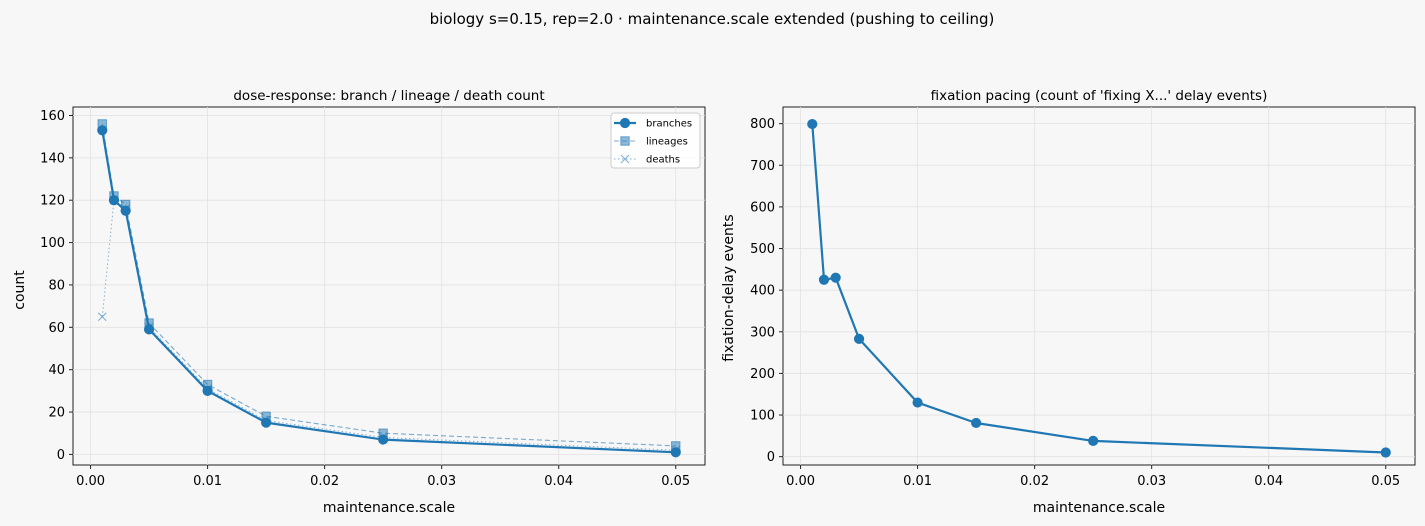 This screenshot has height=526, width=1425. What do you see at coordinates (663, 160) in the screenshot?
I see `legend-label: deaths` at bounding box center [663, 160].